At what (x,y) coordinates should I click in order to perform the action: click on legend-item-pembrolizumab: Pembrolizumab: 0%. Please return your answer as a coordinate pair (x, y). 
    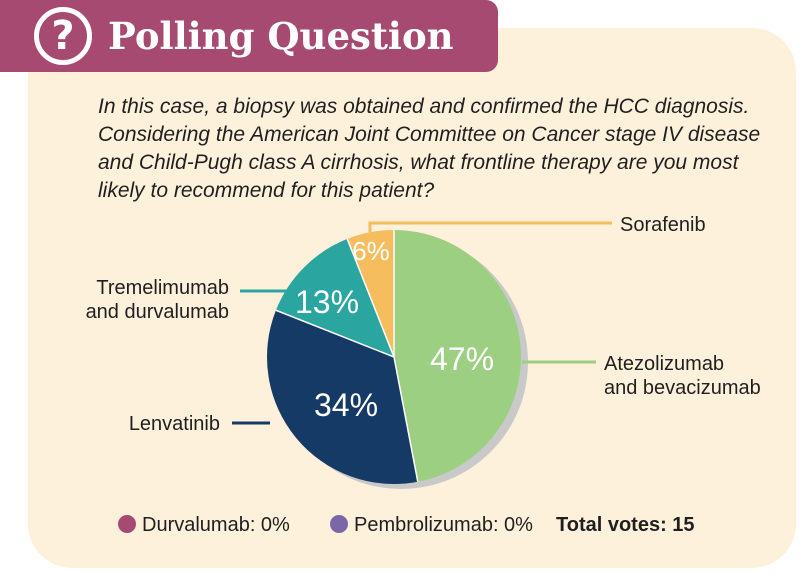
    Looking at the image, I should click on (431, 525).